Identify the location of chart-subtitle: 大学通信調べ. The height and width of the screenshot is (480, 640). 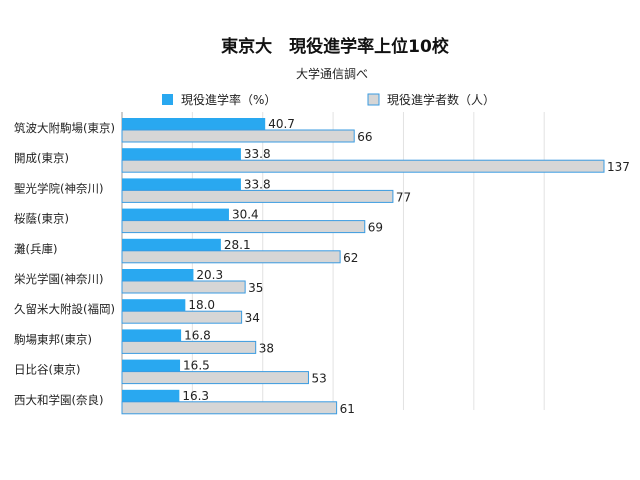
(332, 73).